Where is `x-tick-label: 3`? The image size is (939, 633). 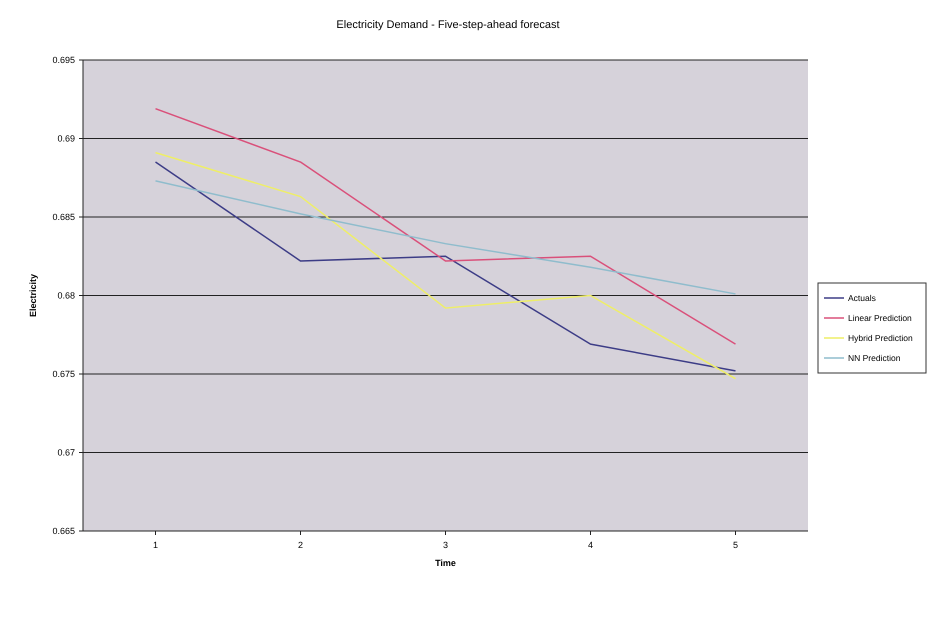 x-tick-label: 3 is located at coordinates (445, 545).